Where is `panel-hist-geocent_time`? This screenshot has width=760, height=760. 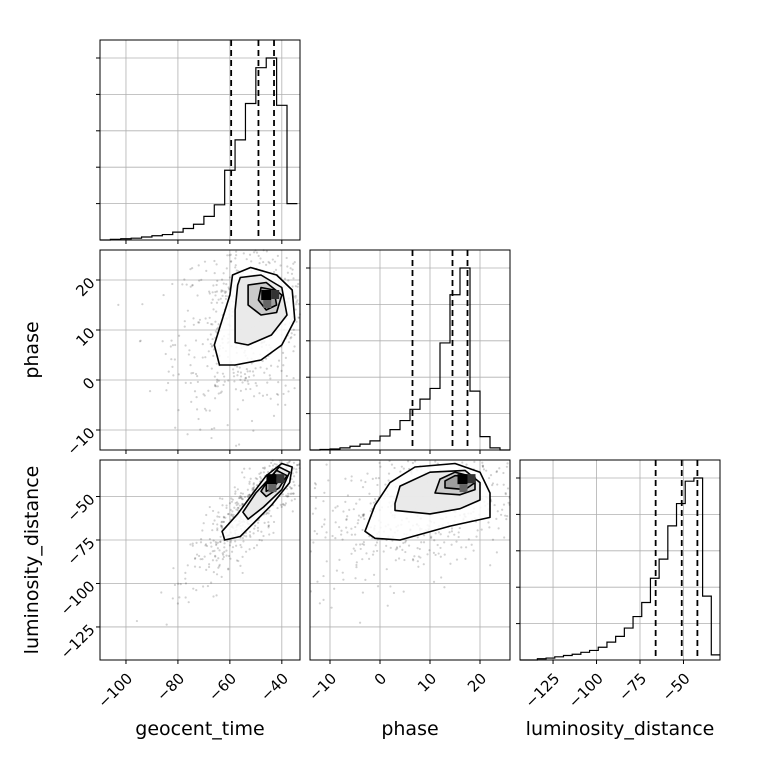 panel-hist-geocent_time is located at coordinates (198, 140).